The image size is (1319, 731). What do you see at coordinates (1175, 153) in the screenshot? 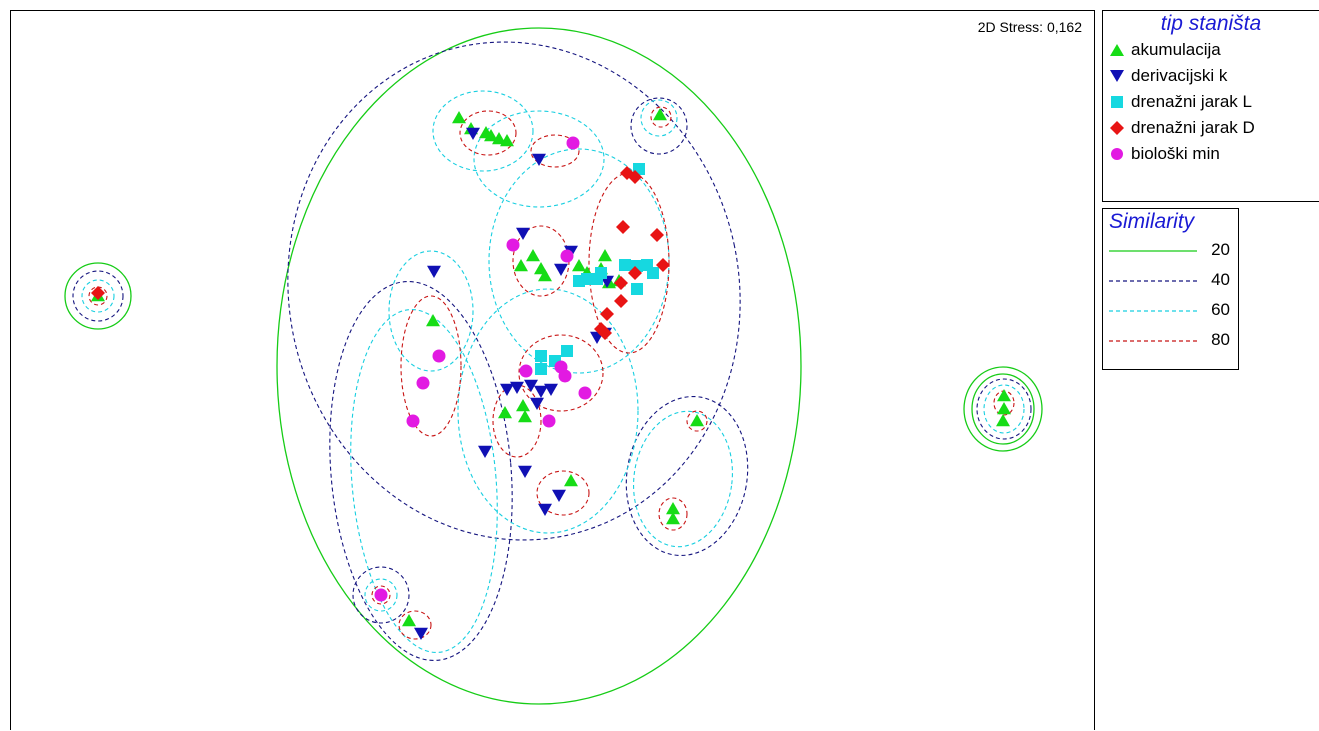
I see `legend-label: biološki min` at bounding box center [1175, 153].